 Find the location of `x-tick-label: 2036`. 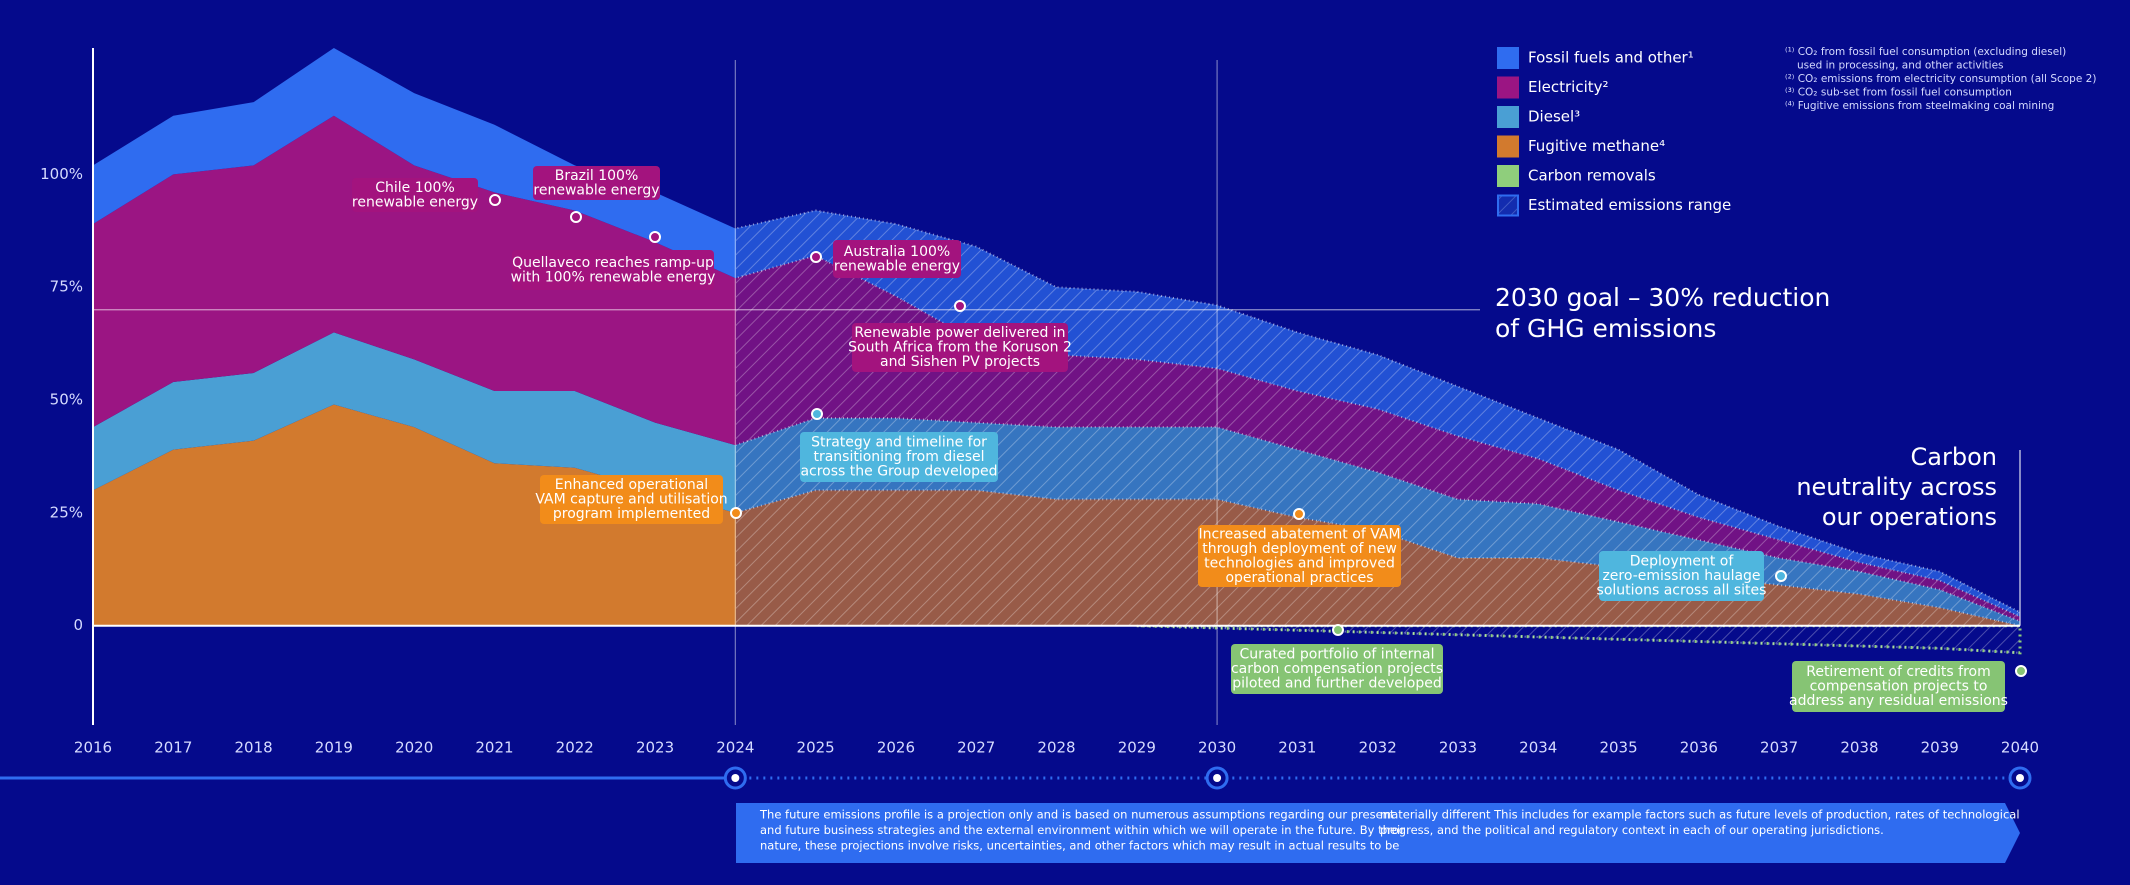

x-tick-label: 2036 is located at coordinates (1699, 748).